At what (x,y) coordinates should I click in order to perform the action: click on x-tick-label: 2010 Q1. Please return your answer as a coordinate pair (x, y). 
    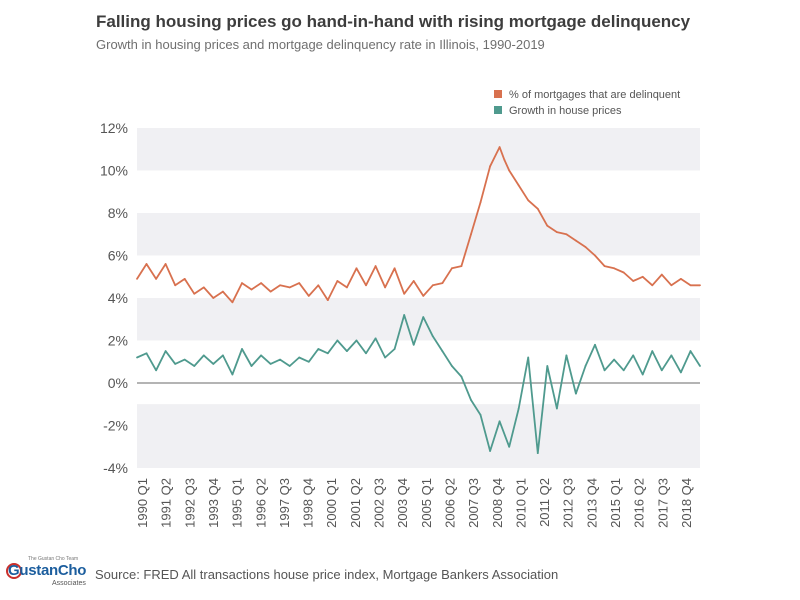
    Looking at the image, I should click on (520, 503).